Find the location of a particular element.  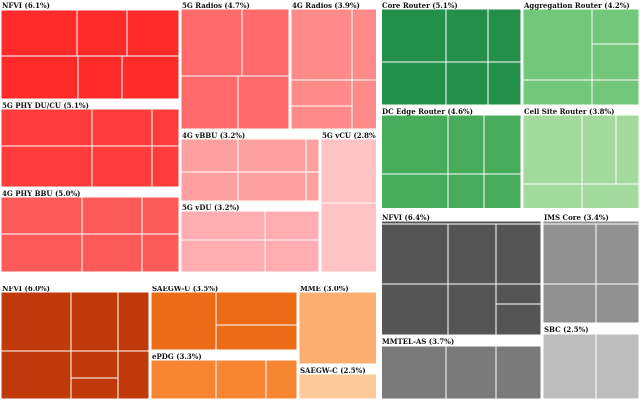

tile-label: ePDG (3.3%) is located at coordinates (177, 356).